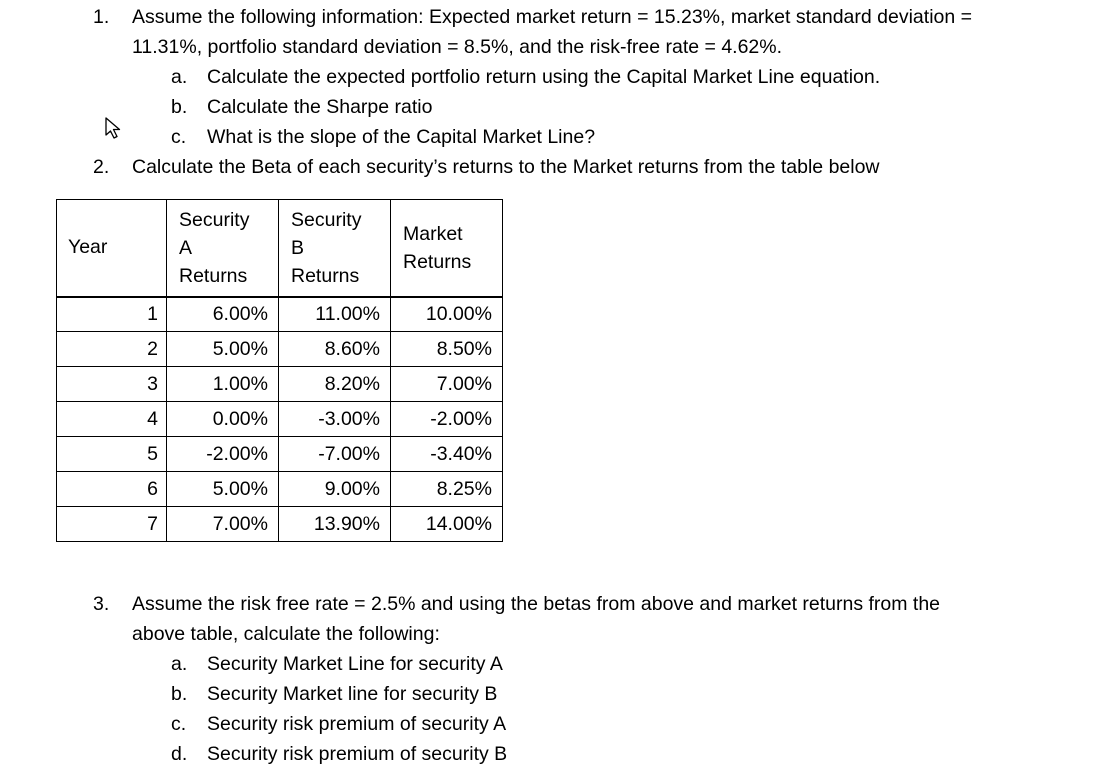  I want to click on cell-year: 2, so click(111, 349).